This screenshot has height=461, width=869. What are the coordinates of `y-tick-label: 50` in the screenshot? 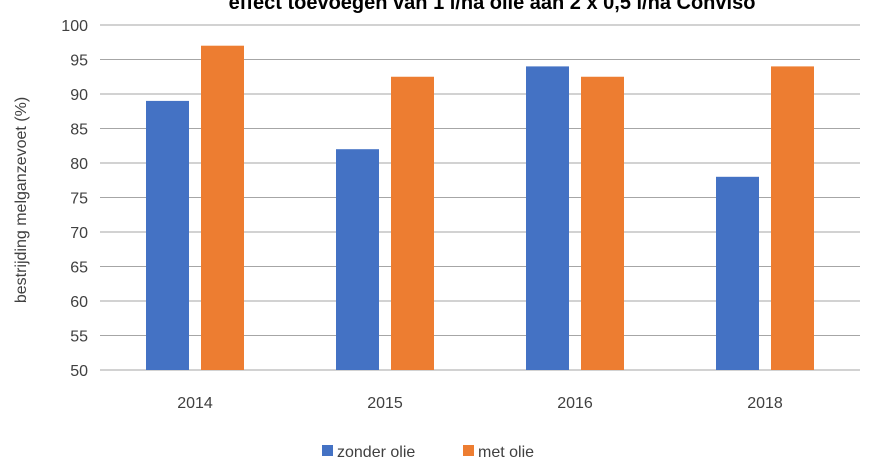 It's located at (79, 371).